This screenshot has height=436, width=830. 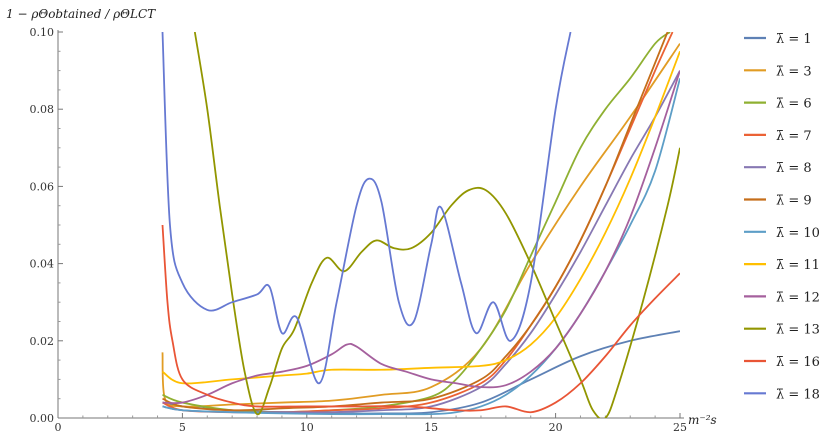 I want to click on legend-label-0: λ̄ = 1, so click(x=794, y=39).